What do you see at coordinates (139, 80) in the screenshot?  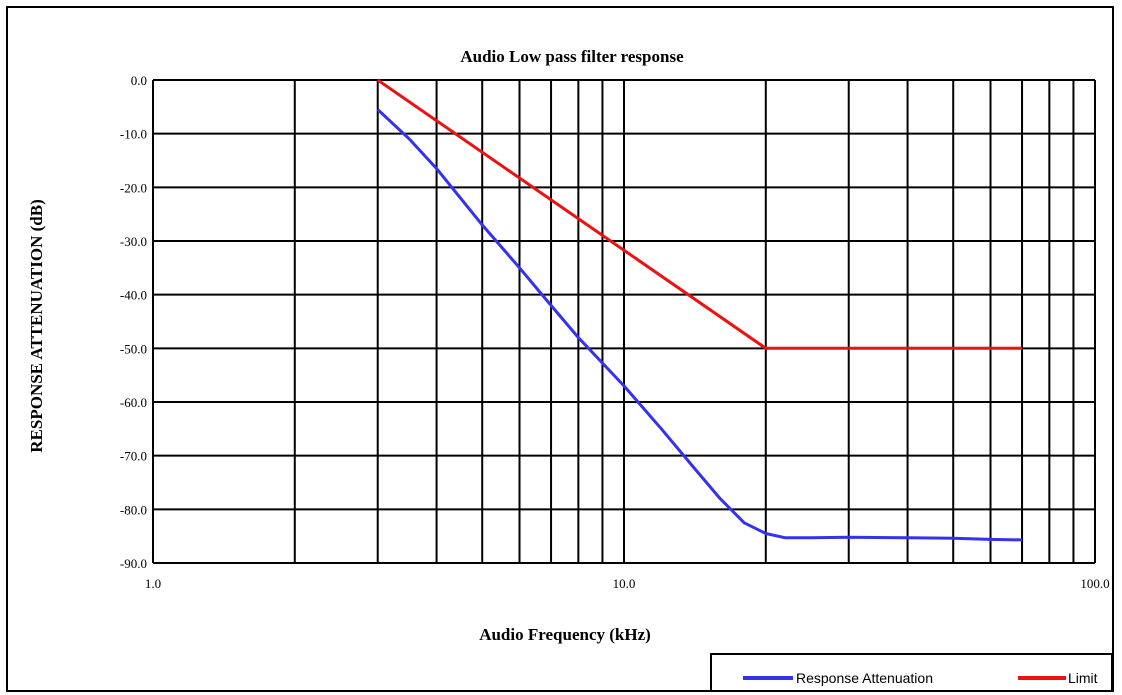 I see `y-tick-label: 0.0` at bounding box center [139, 80].